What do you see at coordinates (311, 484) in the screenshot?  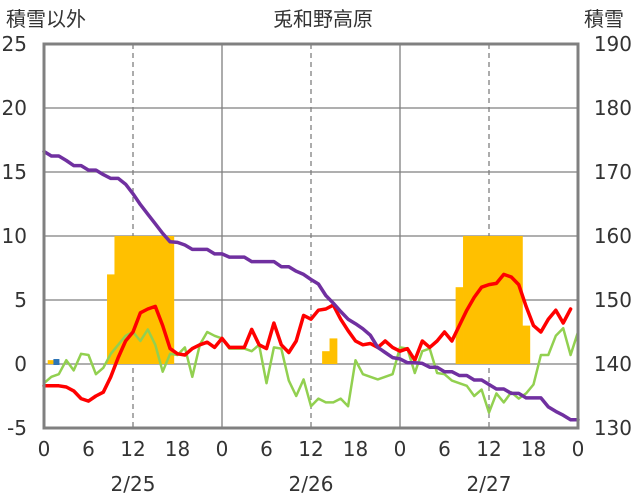 I see `date-label: 2/26` at bounding box center [311, 484].